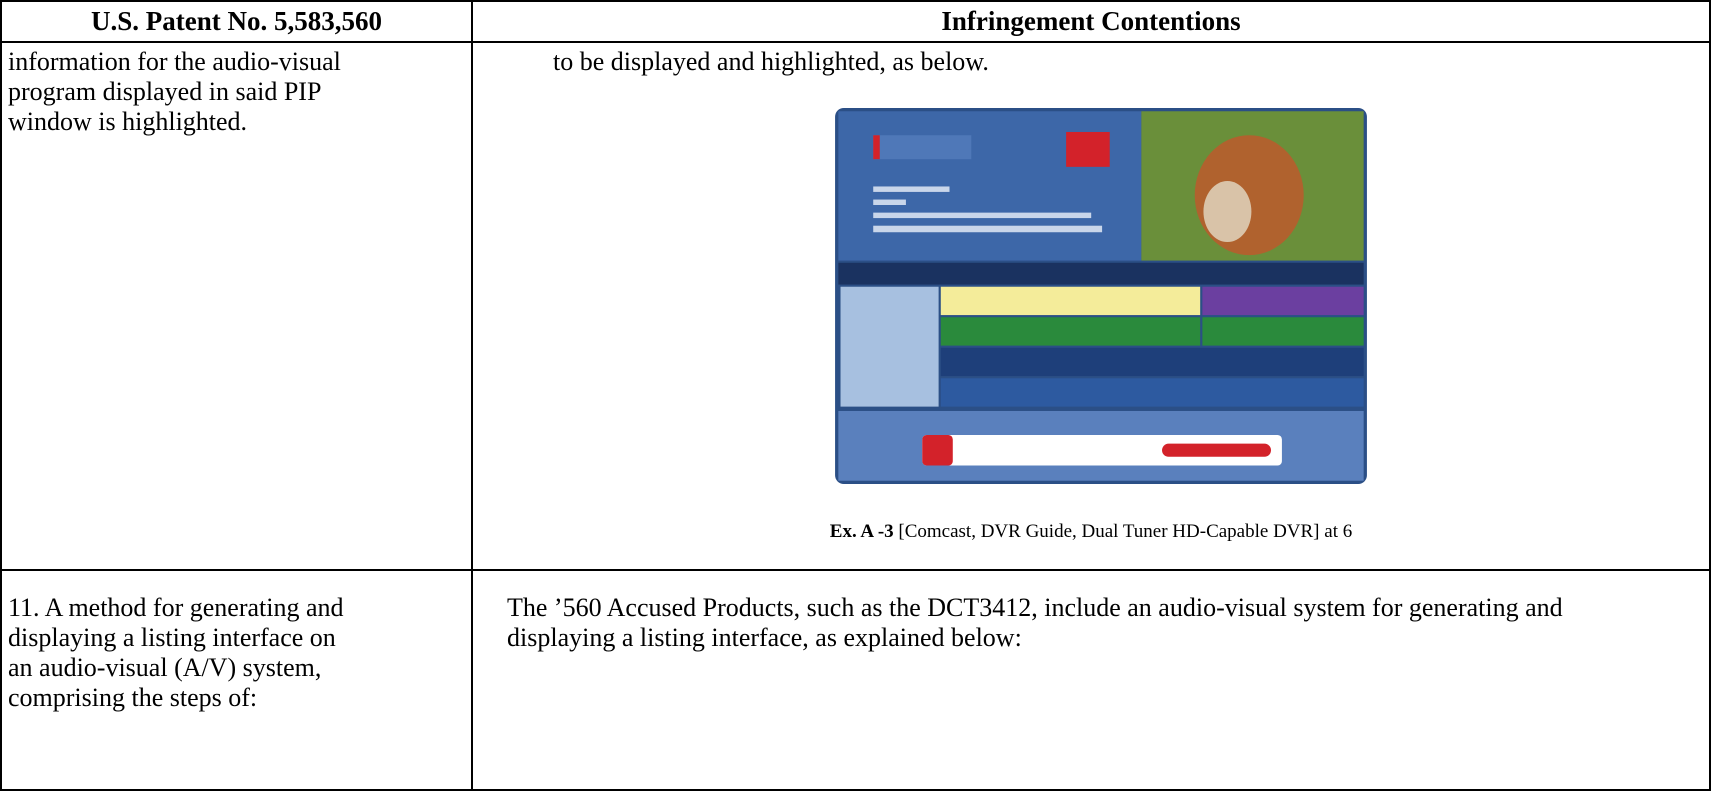 This screenshot has width=1711, height=793. I want to click on header-text: U.S. Patent No. 5,583,560, so click(236, 21).